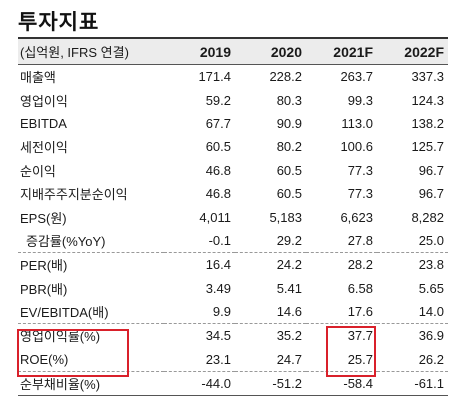 The height and width of the screenshot is (407, 454). What do you see at coordinates (431, 359) in the screenshot?
I see `cell-value: 26.2` at bounding box center [431, 359].